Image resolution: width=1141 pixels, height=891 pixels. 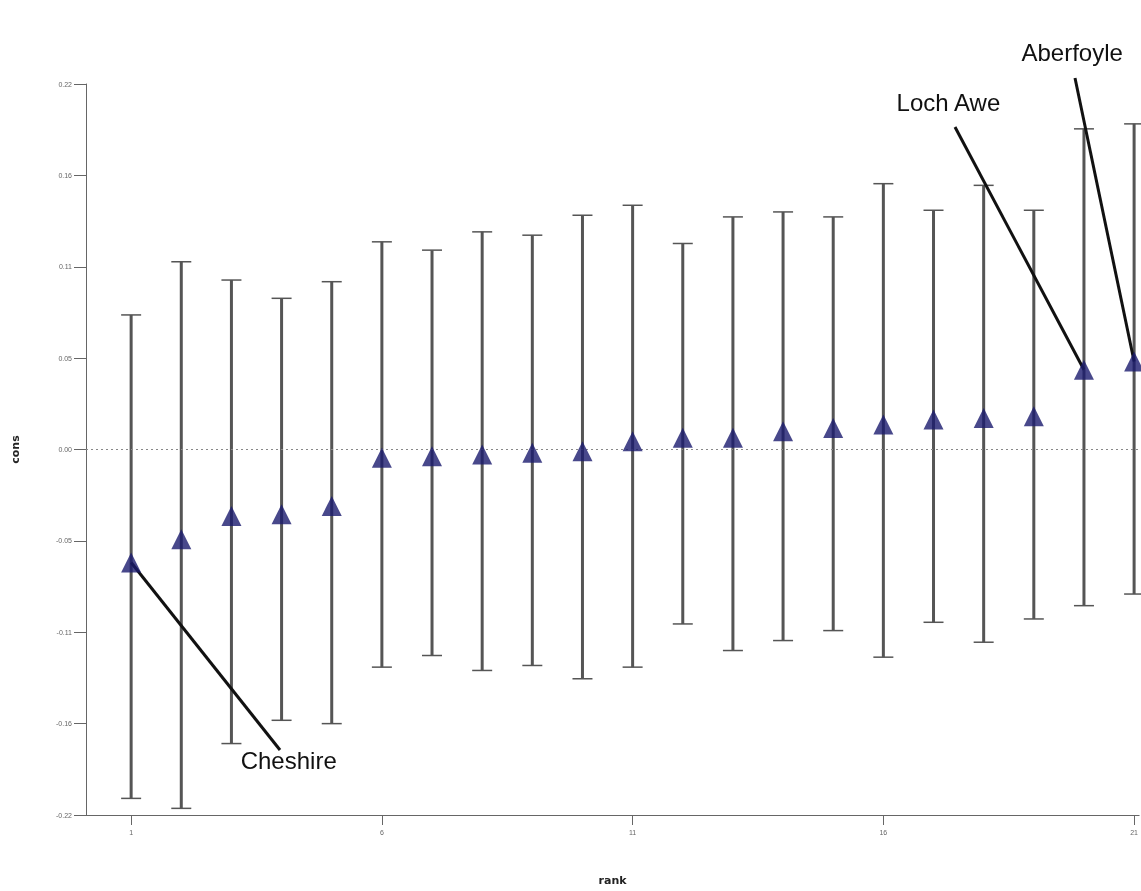 I want to click on annotation: Aberfoyle, so click(x=1072, y=52).